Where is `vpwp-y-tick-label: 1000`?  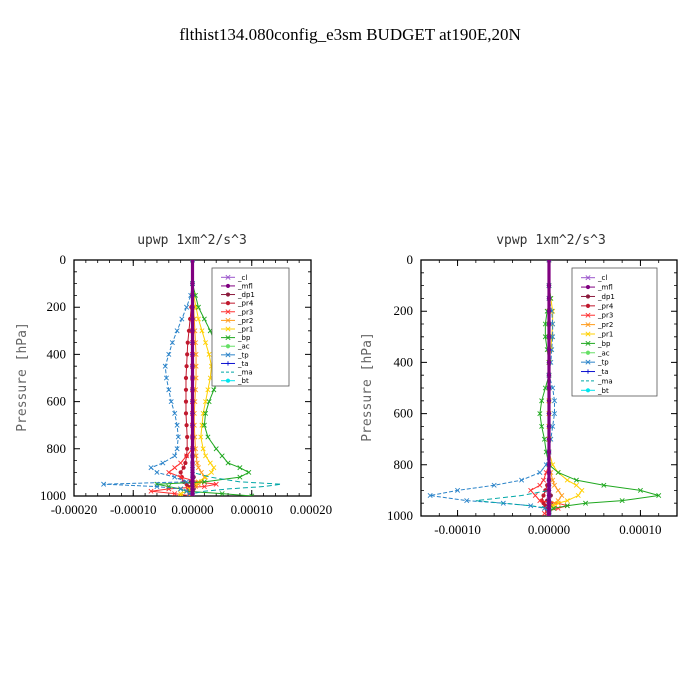
vpwp-y-tick-label: 1000 is located at coordinates (400, 515).